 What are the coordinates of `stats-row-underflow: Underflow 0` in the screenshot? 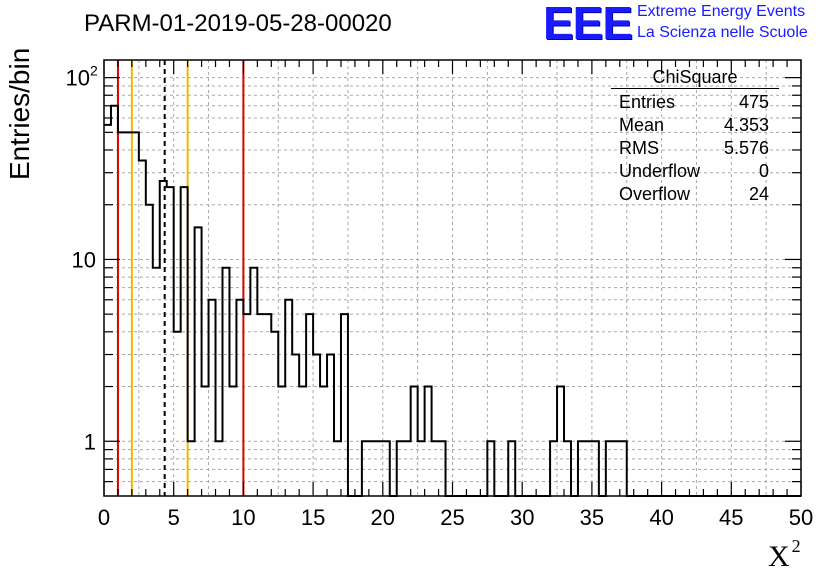 It's located at (694, 171).